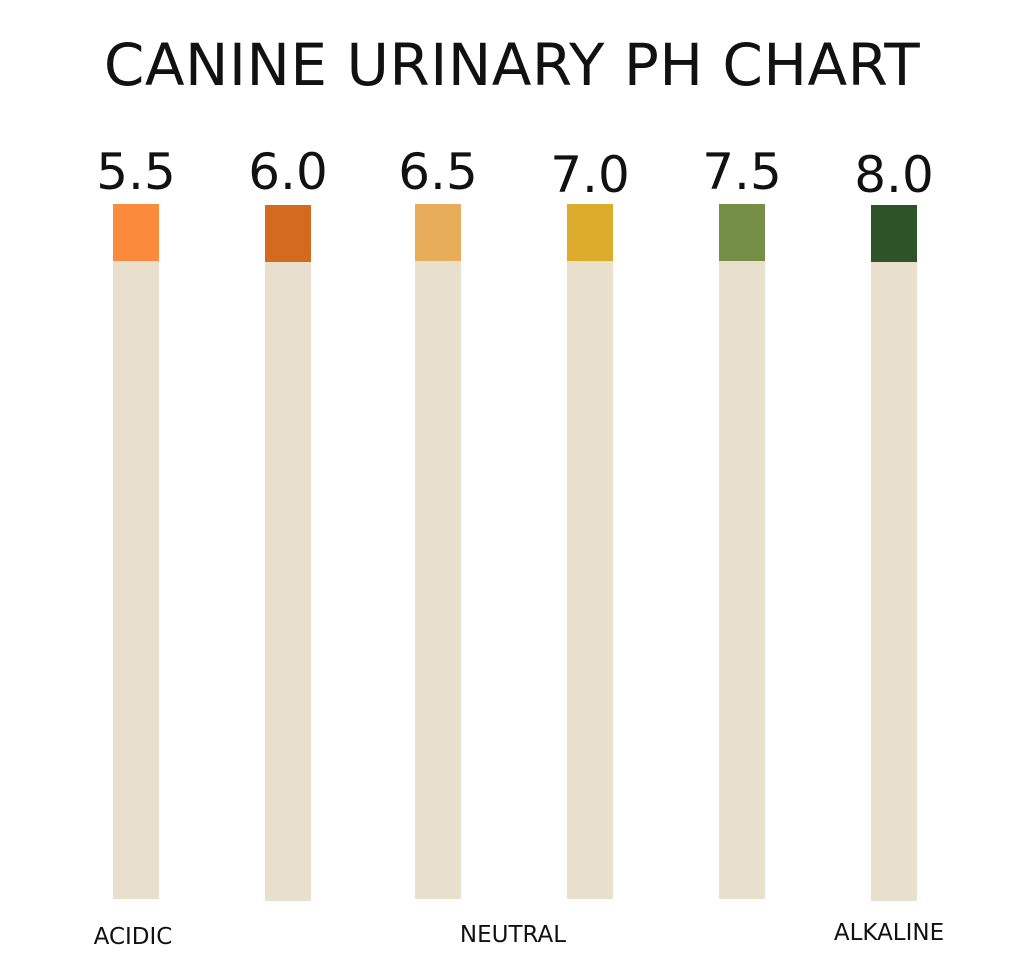 The width and height of the screenshot is (1024, 967). I want to click on ph-value-label: 6.0, so click(288, 172).